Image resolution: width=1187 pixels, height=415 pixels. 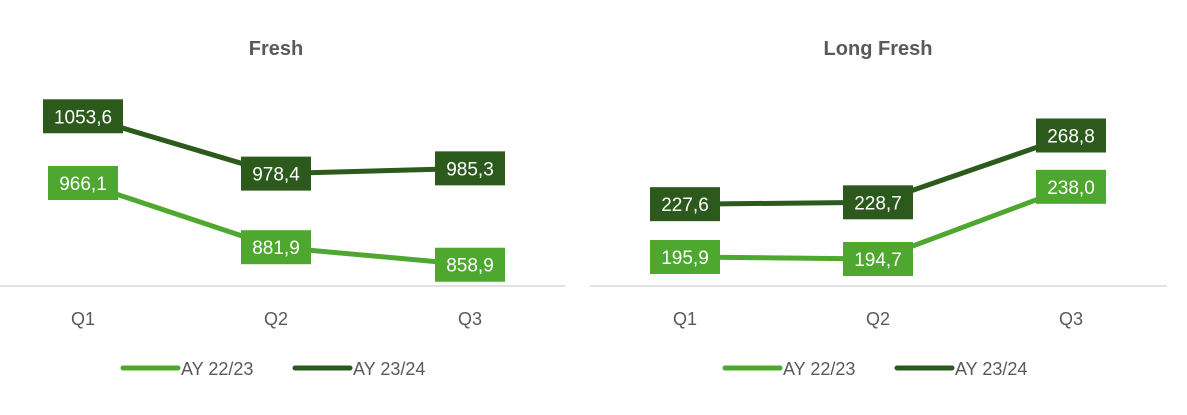 I want to click on data-label: 966,1, so click(x=83, y=184).